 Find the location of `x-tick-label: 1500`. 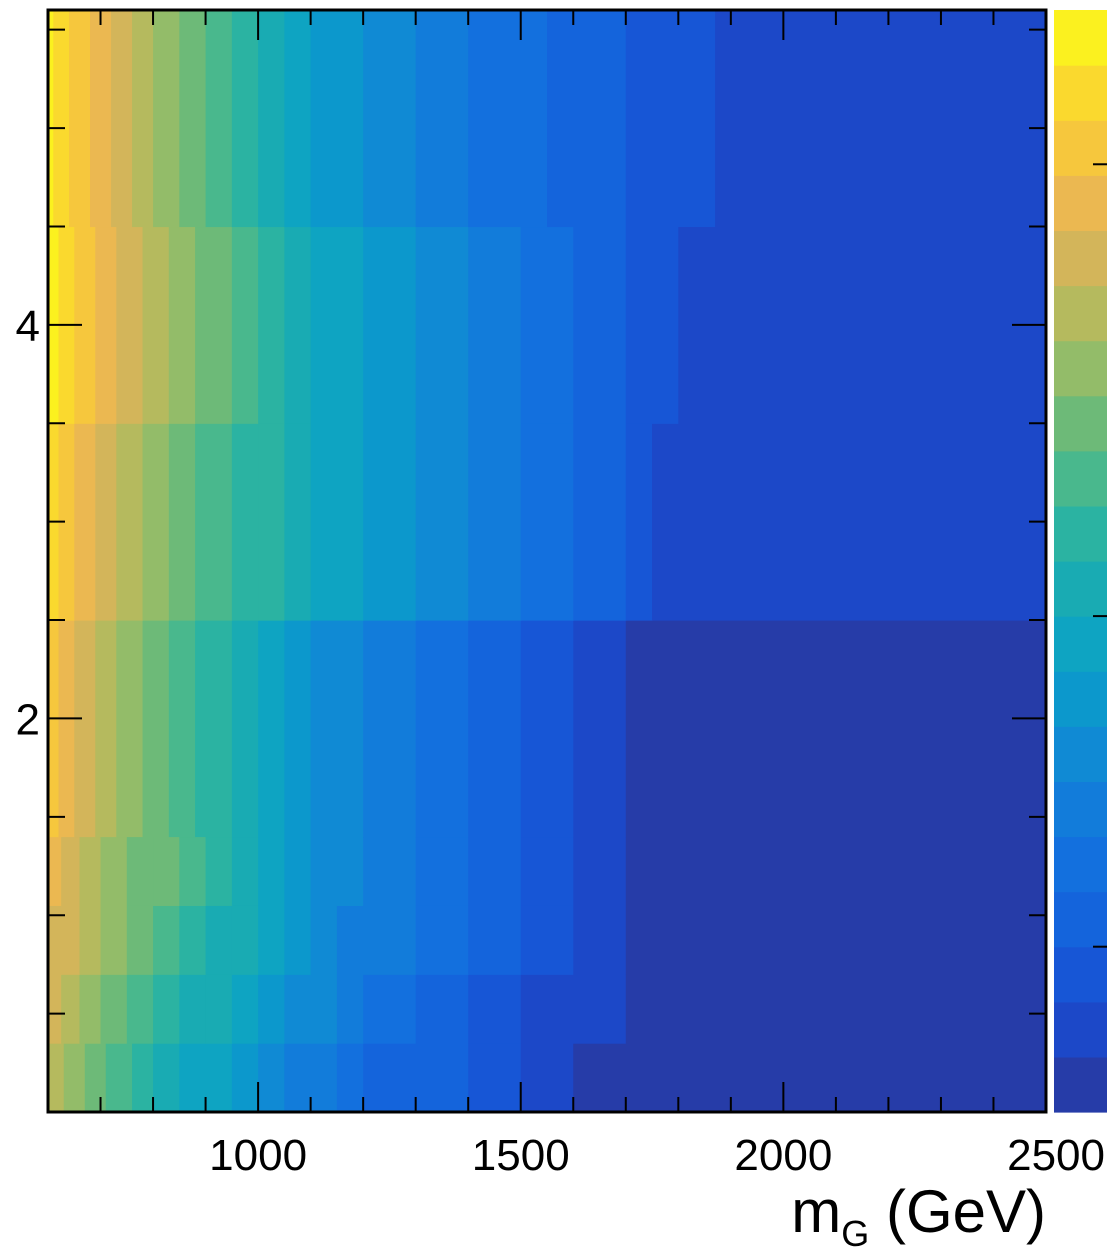

x-tick-label: 1500 is located at coordinates (521, 1155).